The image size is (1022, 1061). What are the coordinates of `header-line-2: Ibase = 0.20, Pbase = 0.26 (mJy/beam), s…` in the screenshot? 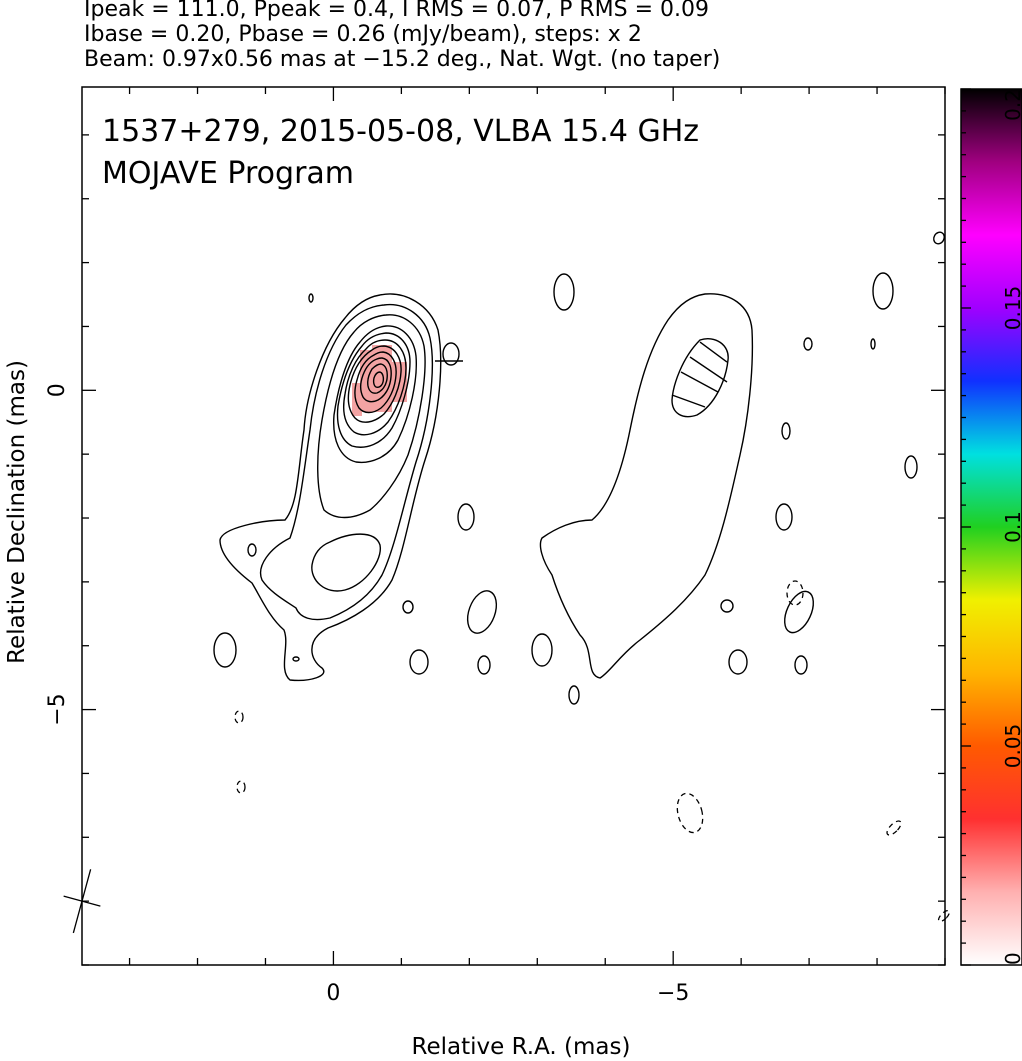 It's located at (363, 34).